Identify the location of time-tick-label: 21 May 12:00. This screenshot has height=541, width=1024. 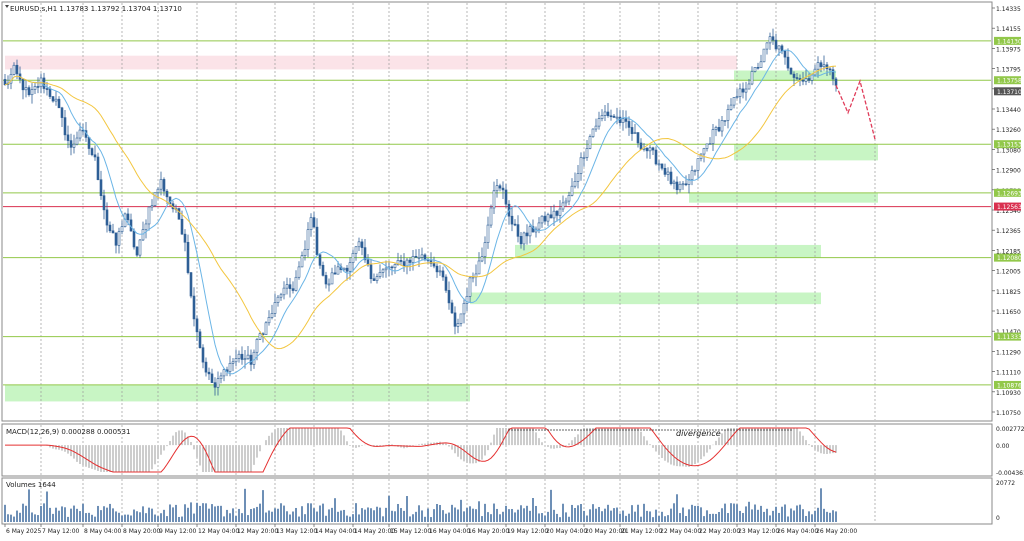
(641, 531).